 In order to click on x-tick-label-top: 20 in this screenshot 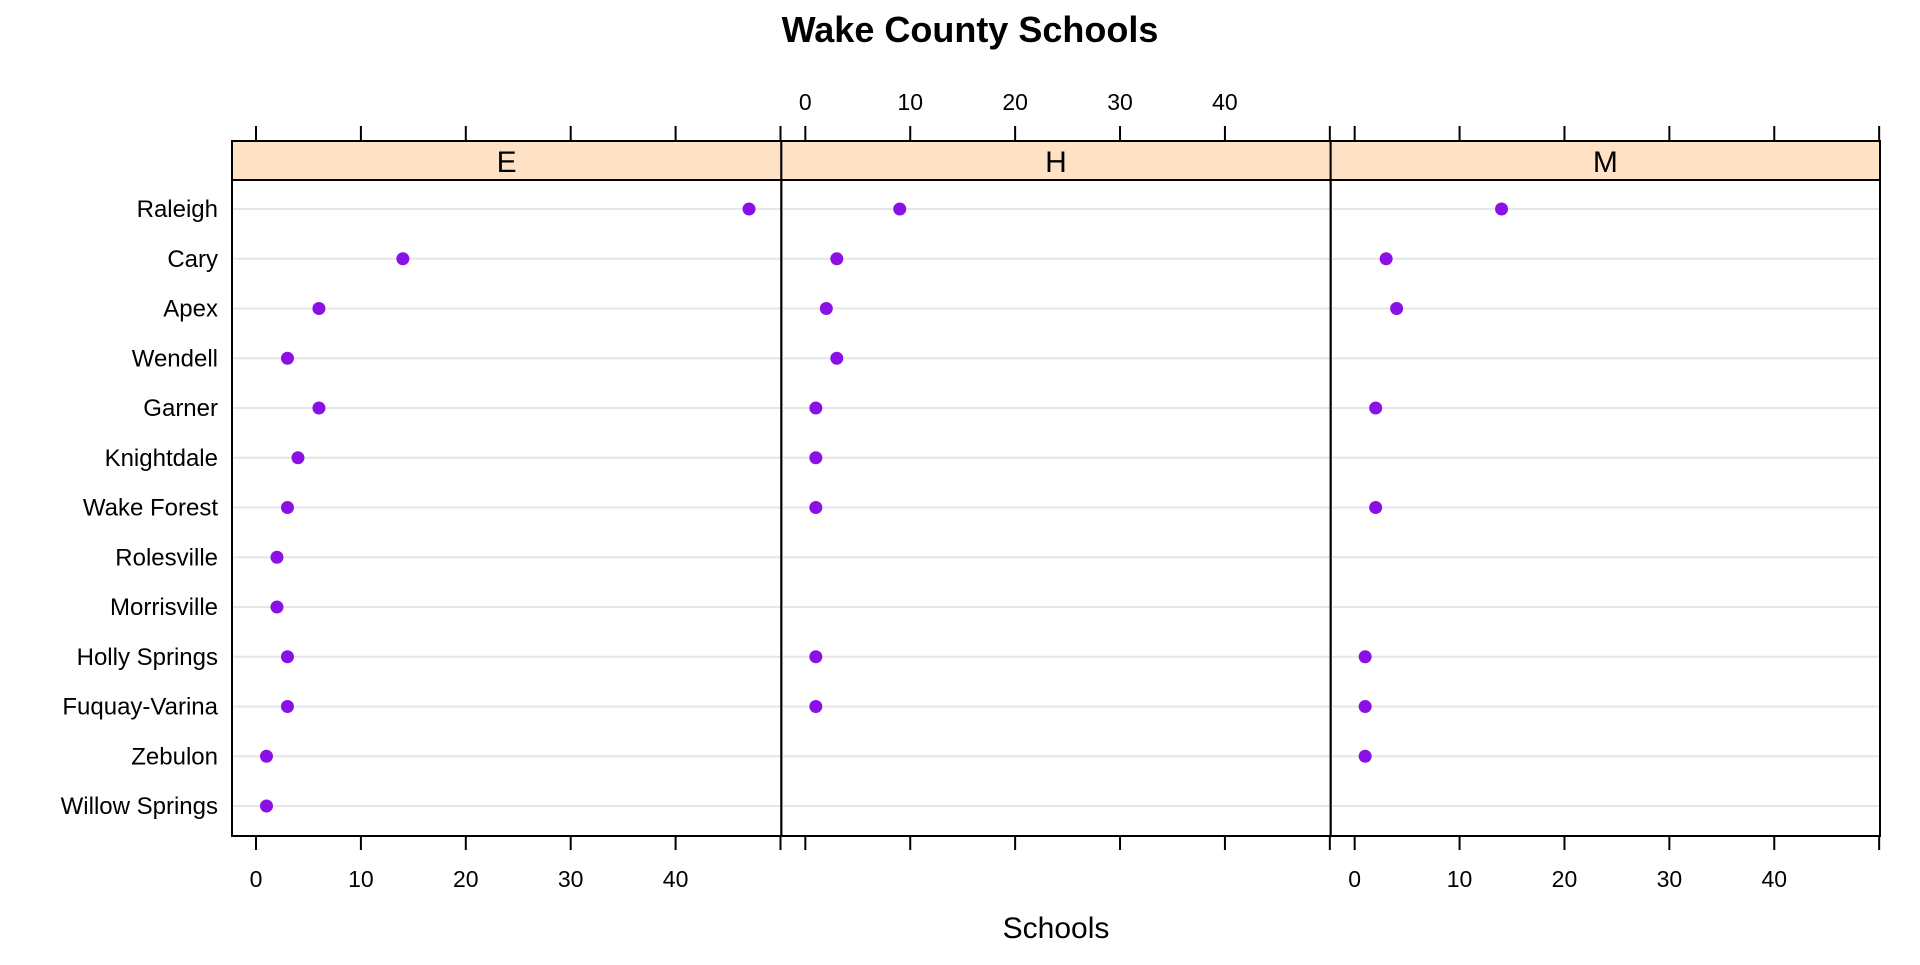, I will do `click(1015, 102)`.